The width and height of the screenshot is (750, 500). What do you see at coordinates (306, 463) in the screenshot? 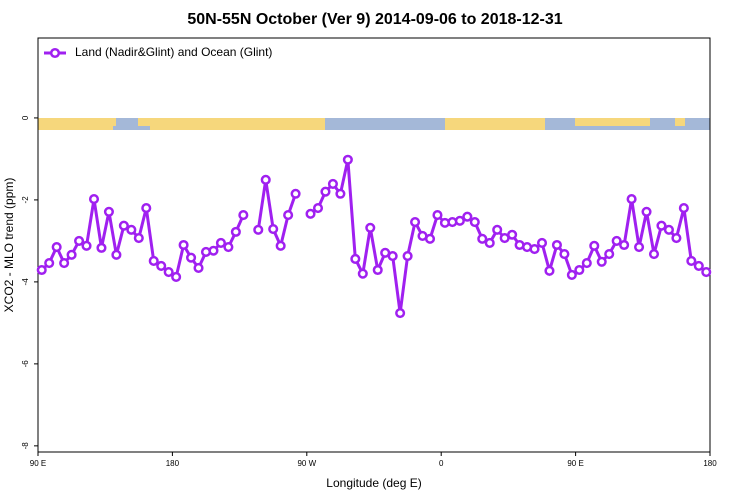
I see `x-tick-label: 90 W` at bounding box center [306, 463].